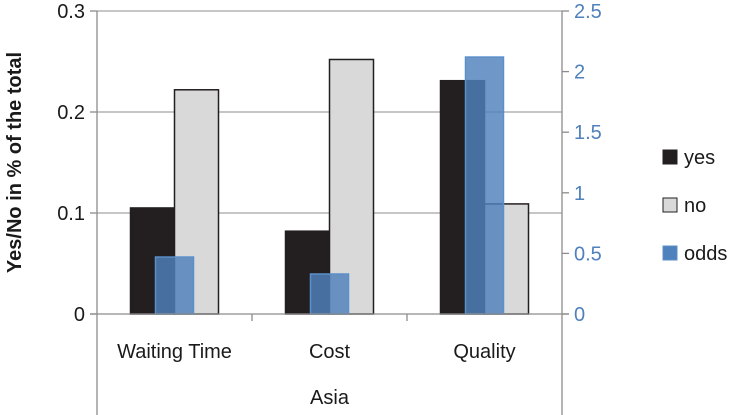 The image size is (734, 415). What do you see at coordinates (670, 253) in the screenshot?
I see `legend-swatch-odds` at bounding box center [670, 253].